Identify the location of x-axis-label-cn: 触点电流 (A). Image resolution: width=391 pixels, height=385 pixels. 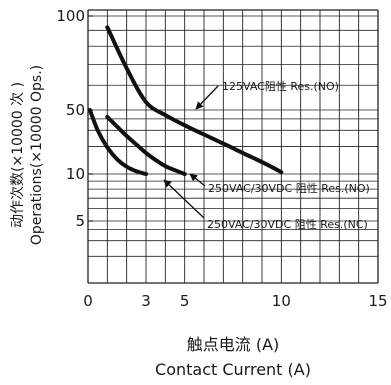
(233, 344).